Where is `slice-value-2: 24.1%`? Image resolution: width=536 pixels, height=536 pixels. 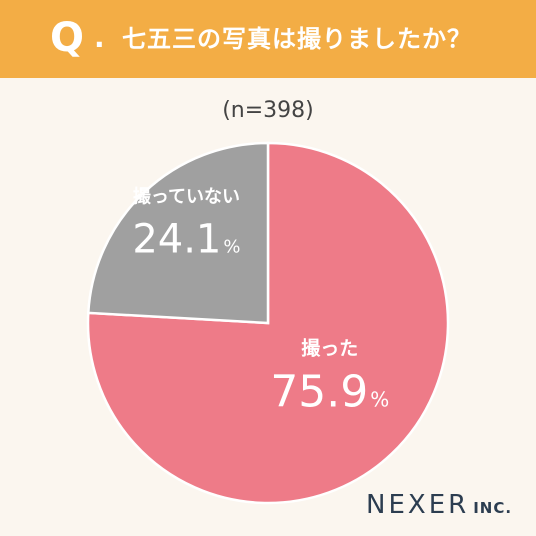
slice-value-2: 24.1% is located at coordinates (186, 240).